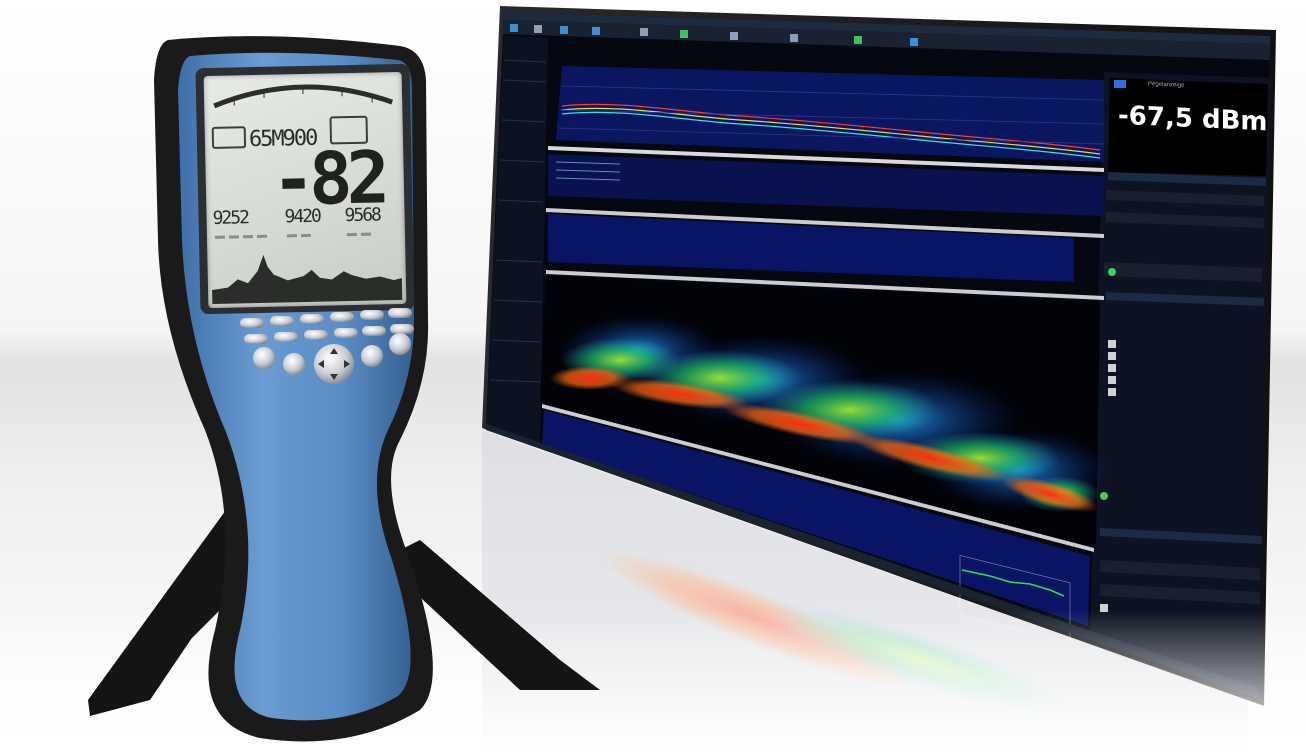 Image resolution: width=1306 pixels, height=752 pixels. I want to click on left-sidebar, so click(517, 241).